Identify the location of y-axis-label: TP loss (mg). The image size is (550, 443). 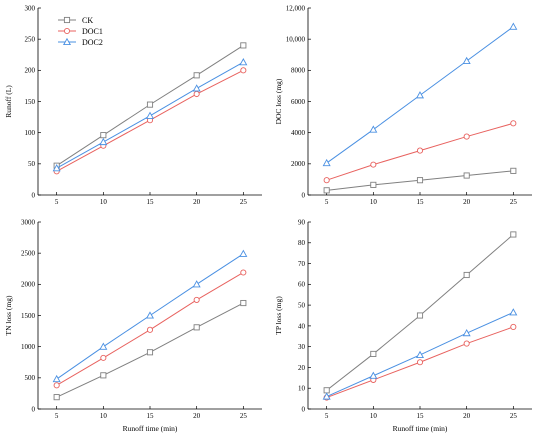
(278, 315).